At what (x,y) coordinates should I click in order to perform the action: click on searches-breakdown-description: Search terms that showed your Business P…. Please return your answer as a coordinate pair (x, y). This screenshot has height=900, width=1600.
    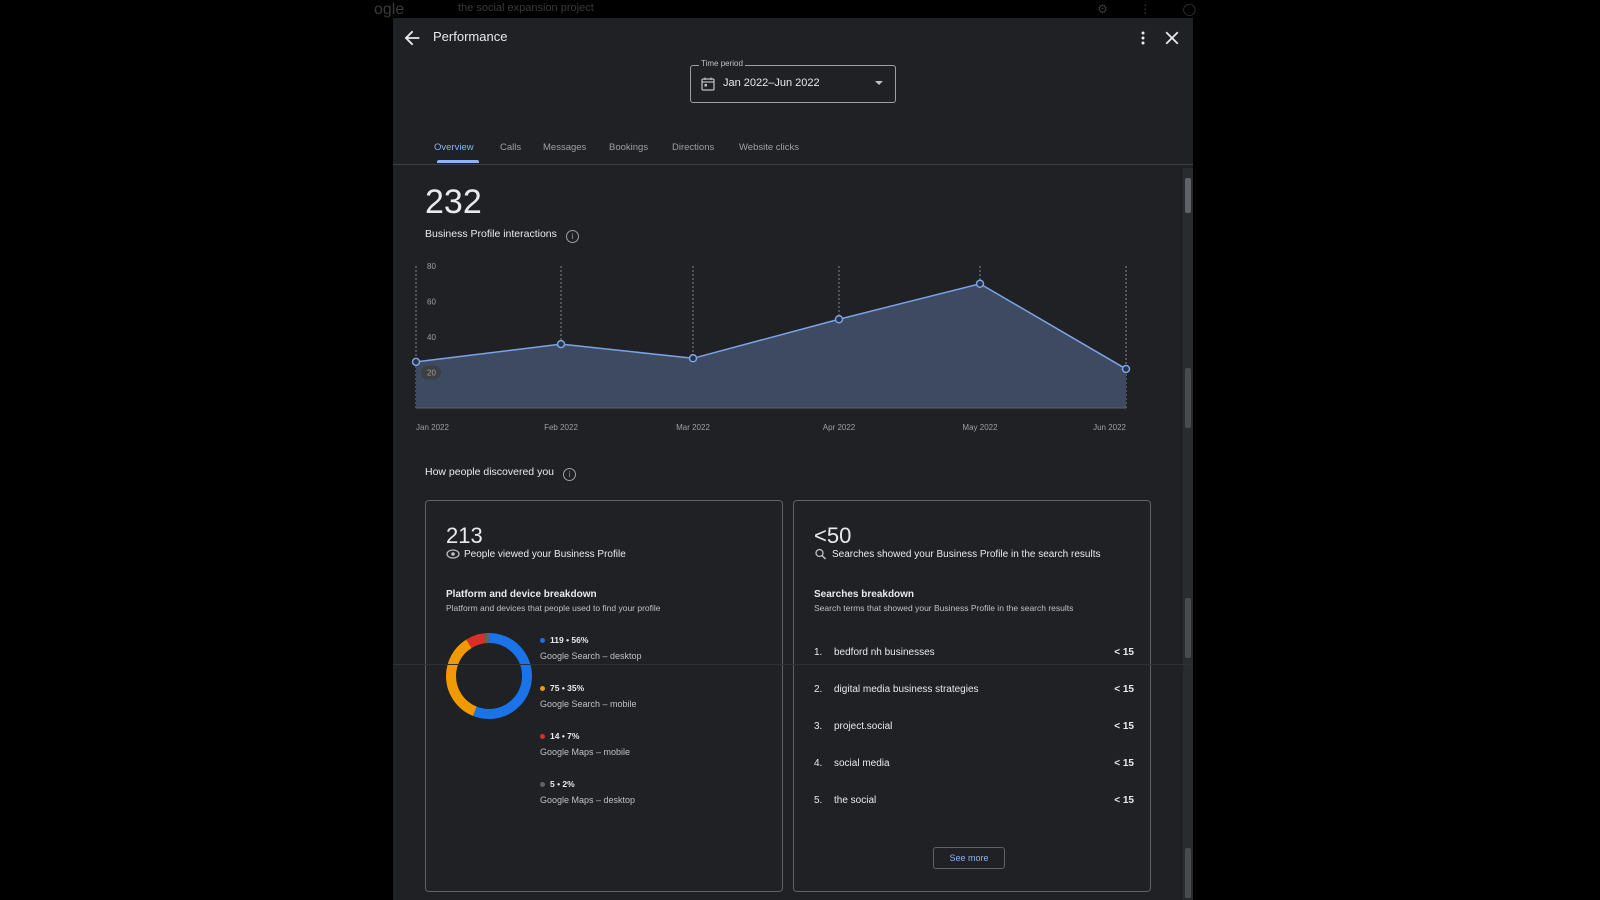
    Looking at the image, I should click on (944, 608).